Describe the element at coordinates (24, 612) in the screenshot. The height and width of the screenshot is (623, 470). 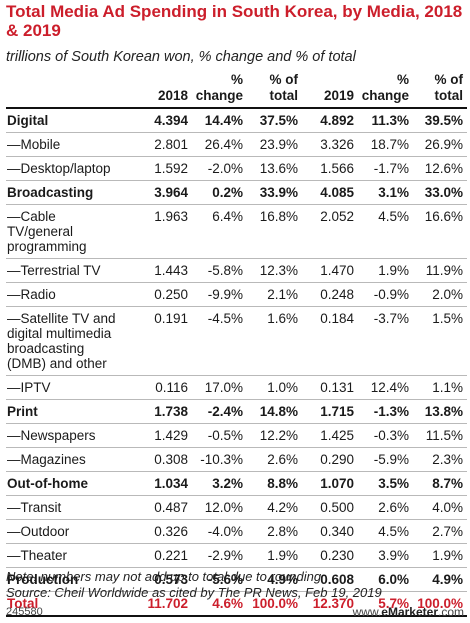
I see `chart-id: 245580` at that location.